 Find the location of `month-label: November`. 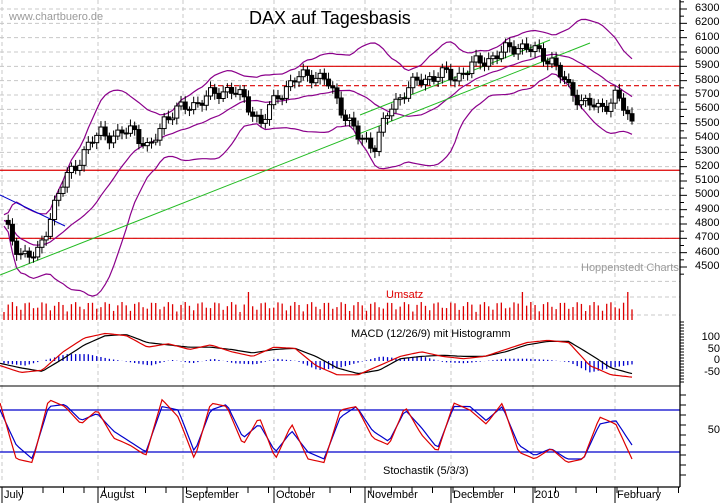

month-label: November is located at coordinates (392, 495).